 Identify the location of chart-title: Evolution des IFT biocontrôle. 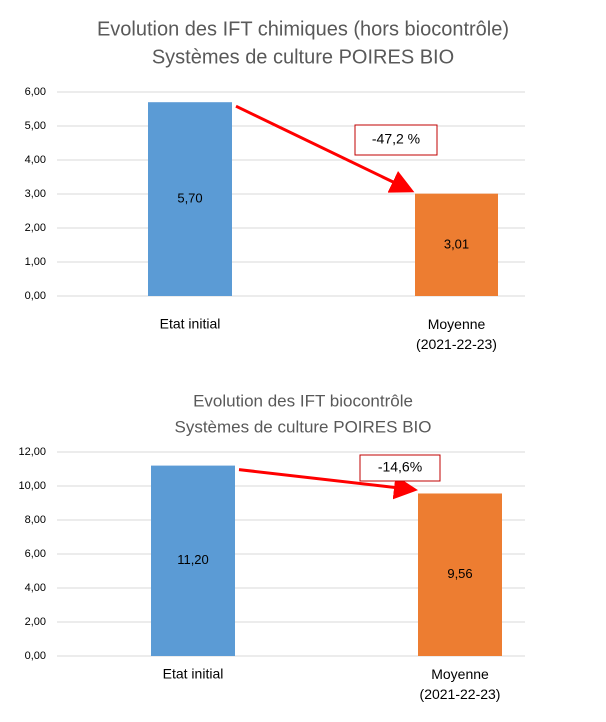
(303, 400).